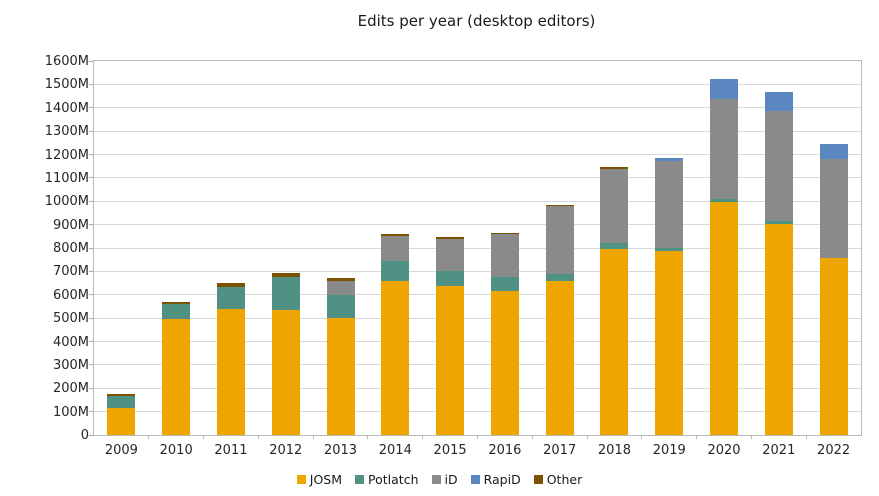 The width and height of the screenshot is (879, 496). I want to click on legend: JOSM Potlatch iD RapiD Other, so click(439, 479).